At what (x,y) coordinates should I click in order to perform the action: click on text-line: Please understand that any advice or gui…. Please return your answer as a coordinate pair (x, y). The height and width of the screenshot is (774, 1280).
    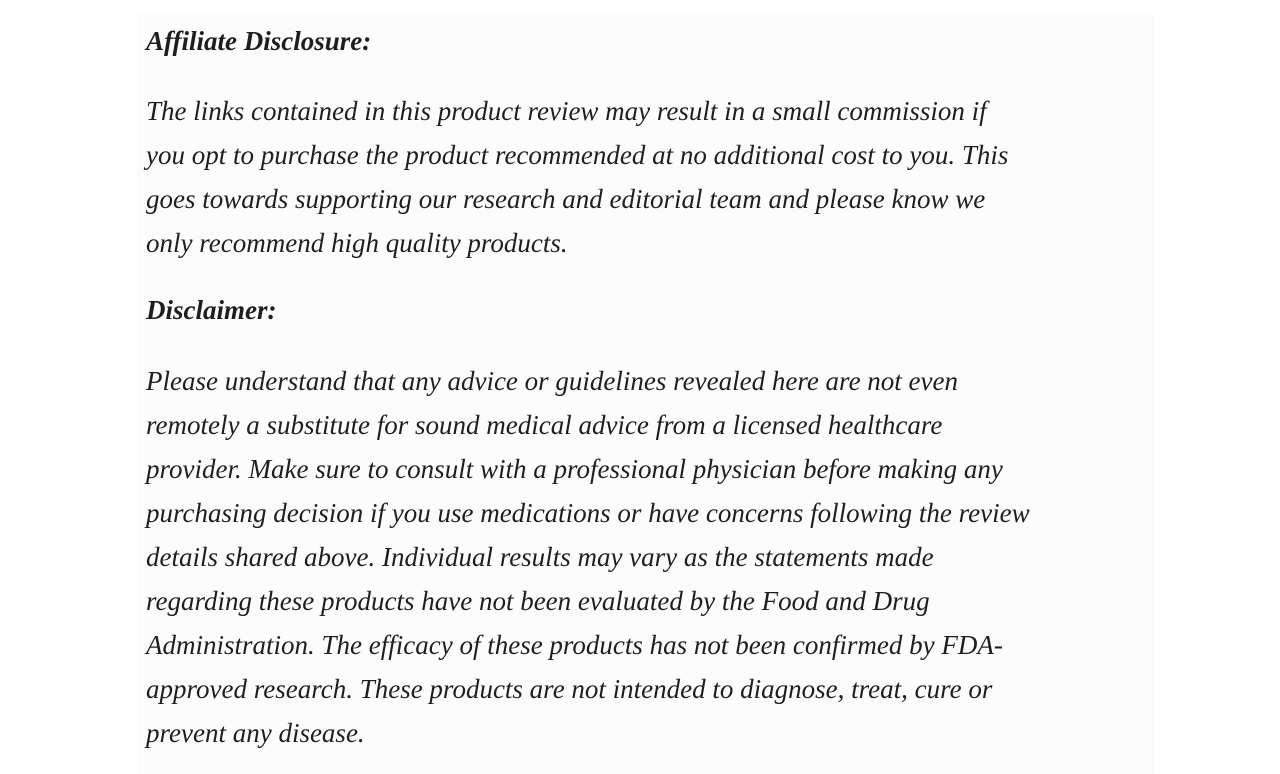
    Looking at the image, I should click on (552, 381).